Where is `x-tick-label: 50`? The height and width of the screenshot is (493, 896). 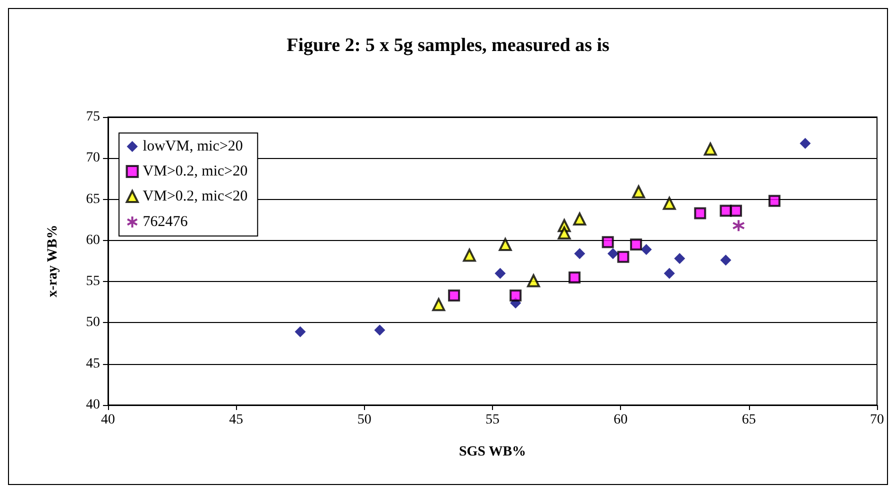
x-tick-label: 50 is located at coordinates (364, 420).